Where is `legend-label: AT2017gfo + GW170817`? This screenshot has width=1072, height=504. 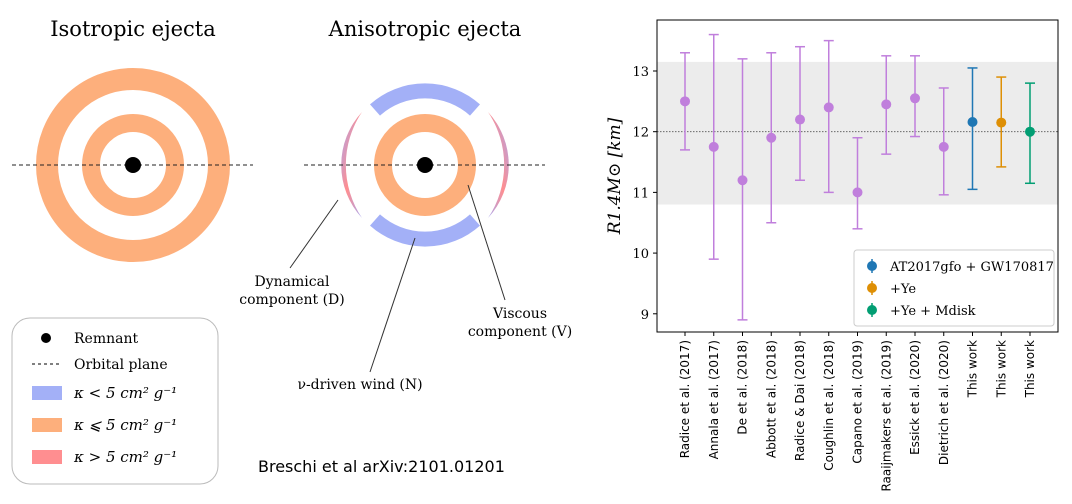 legend-label: AT2017gfo + GW170817 is located at coordinates (971, 267).